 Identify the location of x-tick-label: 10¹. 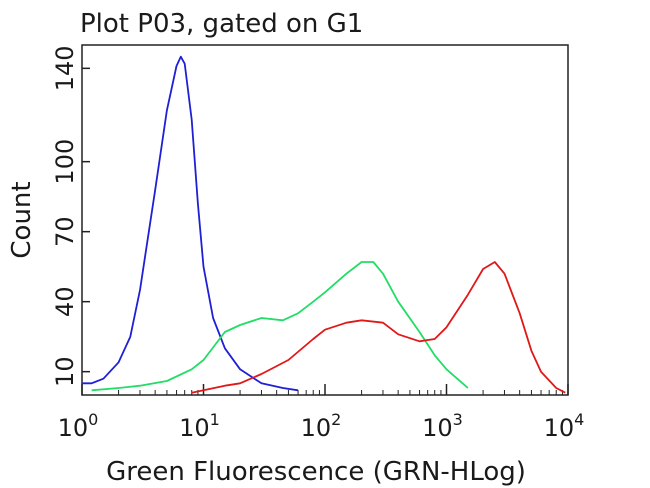
(199, 426).